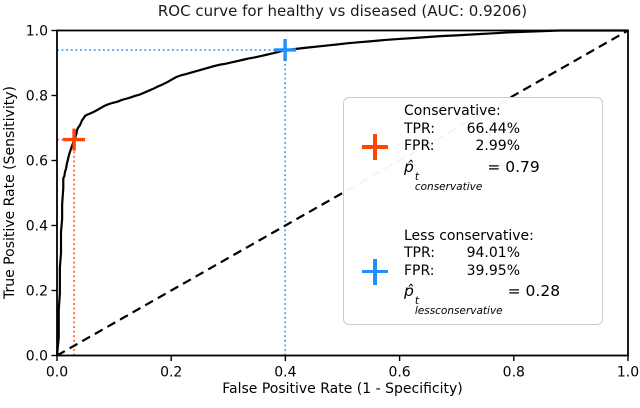 This screenshot has height=408, width=640. What do you see at coordinates (493, 253) in the screenshot?
I see `tpr-value: 94.01%` at bounding box center [493, 253].